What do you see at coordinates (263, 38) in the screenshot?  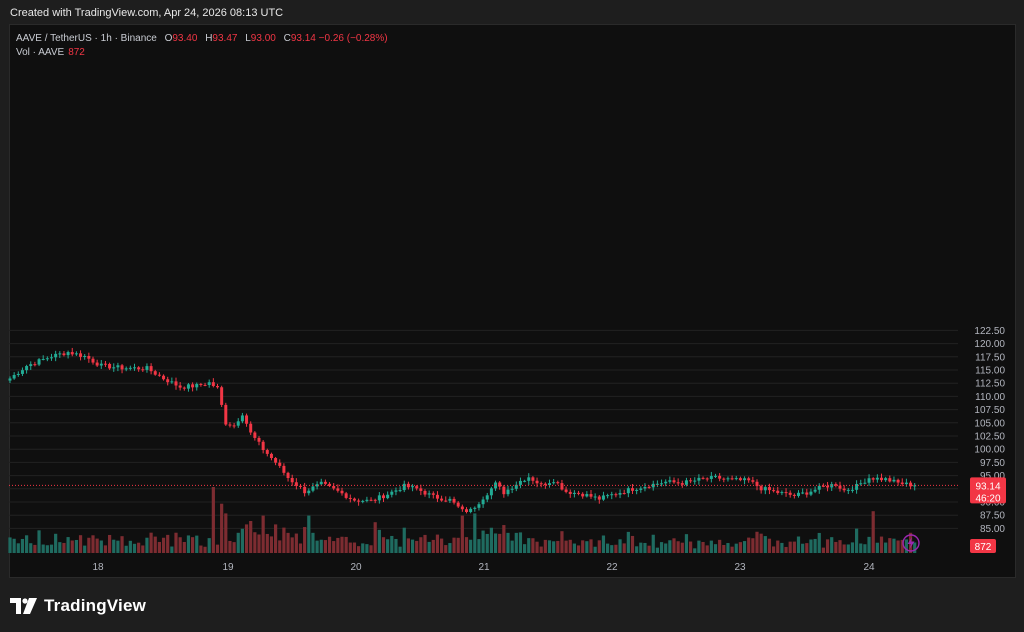 I see `low-value: 93.00` at bounding box center [263, 38].